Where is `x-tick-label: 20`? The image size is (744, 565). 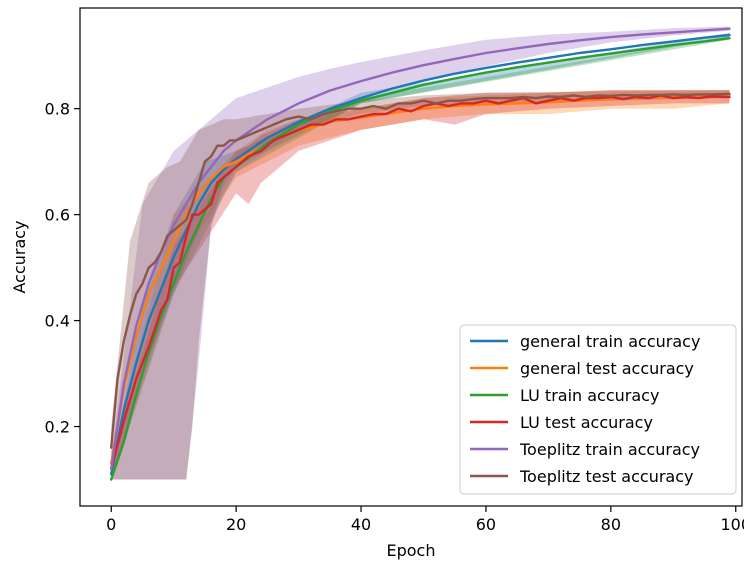 x-tick-label: 20 is located at coordinates (236, 524).